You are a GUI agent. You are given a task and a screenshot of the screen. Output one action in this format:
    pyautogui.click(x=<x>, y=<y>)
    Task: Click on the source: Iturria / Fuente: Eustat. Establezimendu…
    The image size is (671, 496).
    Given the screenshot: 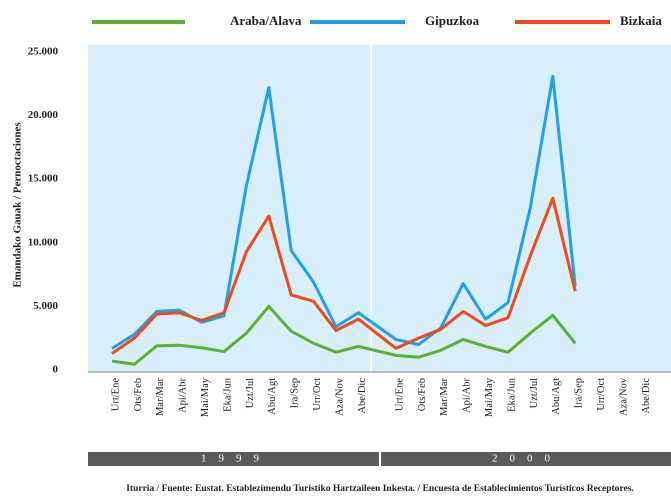 What is the action you would take?
    pyautogui.click(x=380, y=489)
    